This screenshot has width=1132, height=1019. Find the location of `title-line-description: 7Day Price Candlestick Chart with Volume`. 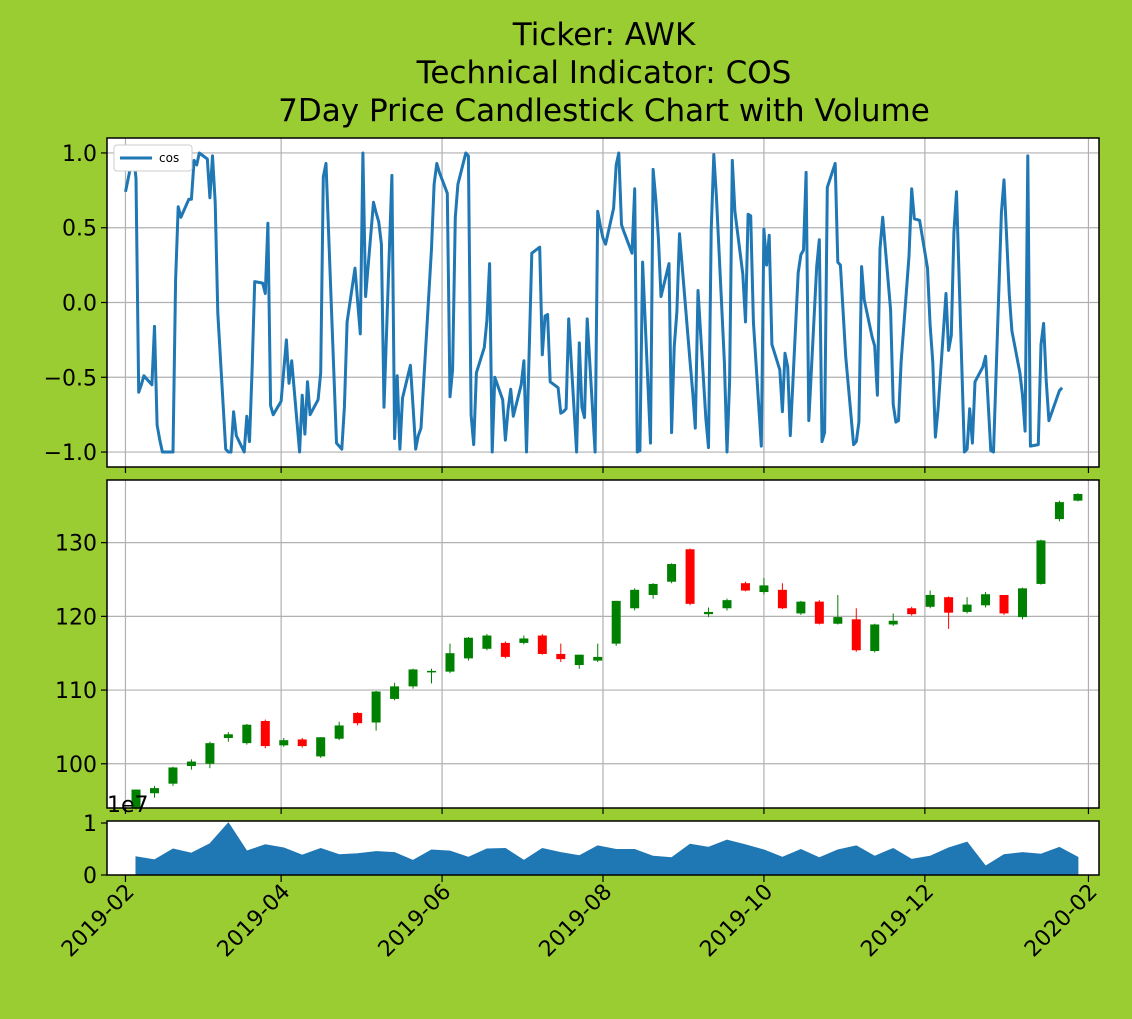

title-line-description: 7Day Price Candlestick Chart with Volume is located at coordinates (604, 111).